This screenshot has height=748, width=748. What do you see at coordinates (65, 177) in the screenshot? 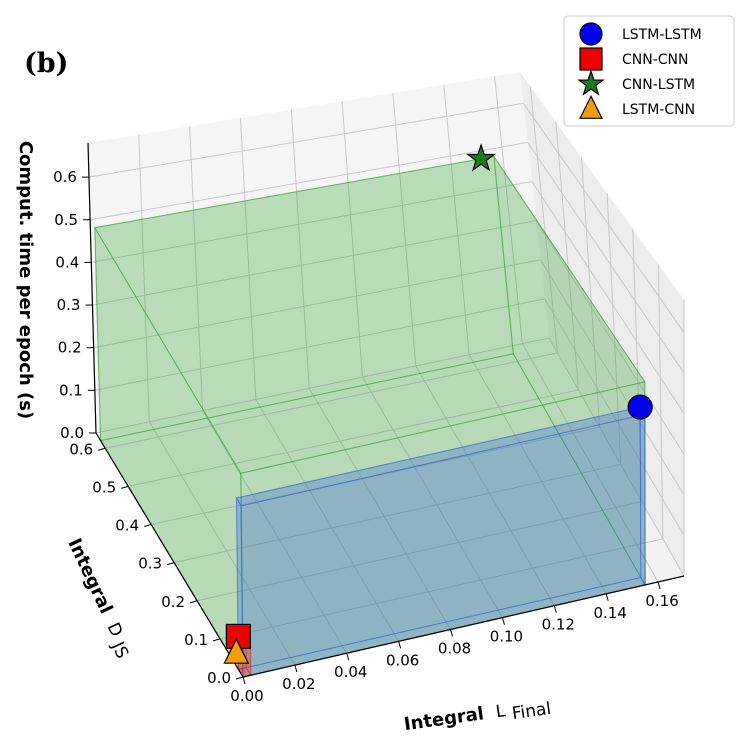
I see `z-tick-label: 0.6` at bounding box center [65, 177].